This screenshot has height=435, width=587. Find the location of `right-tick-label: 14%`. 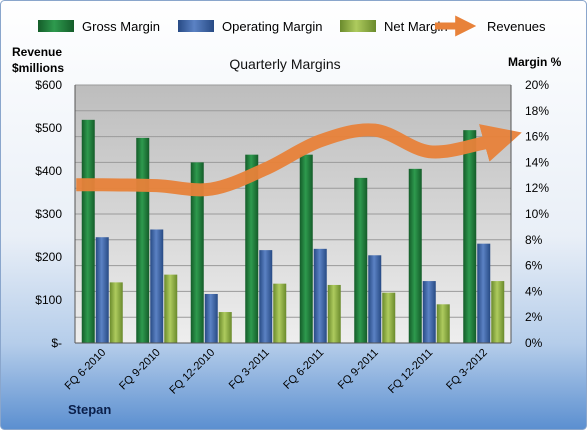

right-tick-label: 14% is located at coordinates (537, 162).